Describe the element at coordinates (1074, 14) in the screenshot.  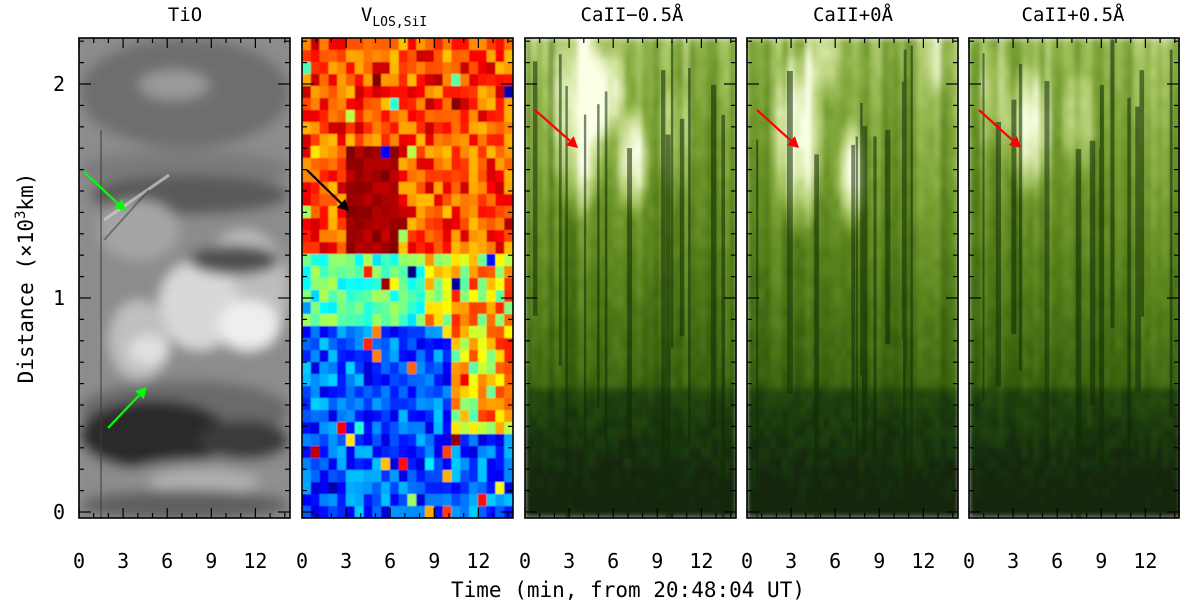
I see `panel-title: CaII+0.5Å` at that location.